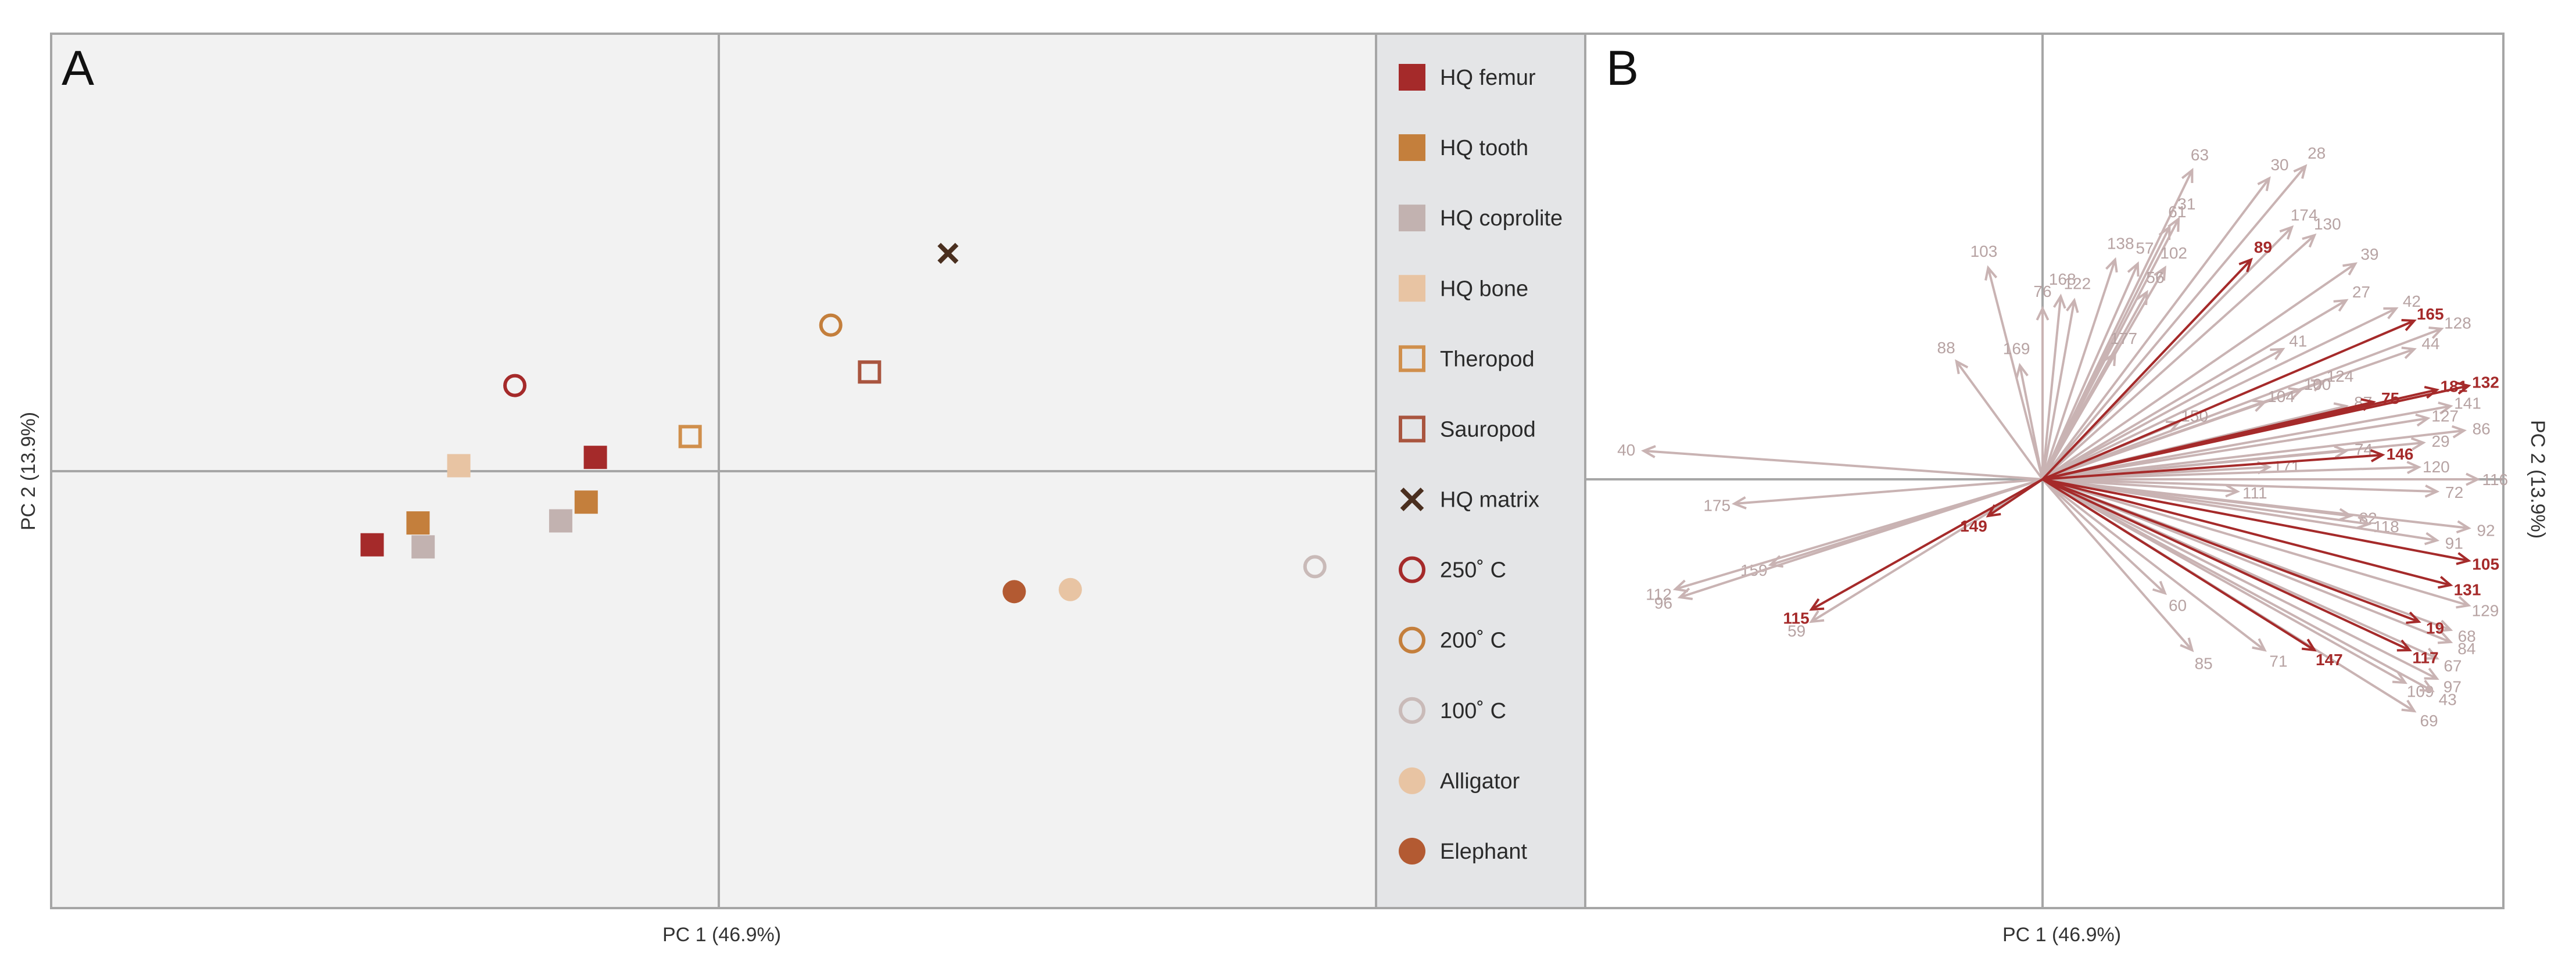 Image resolution: width=2576 pixels, height=972 pixels. I want to click on vector-label-116: 116, so click(2495, 480).